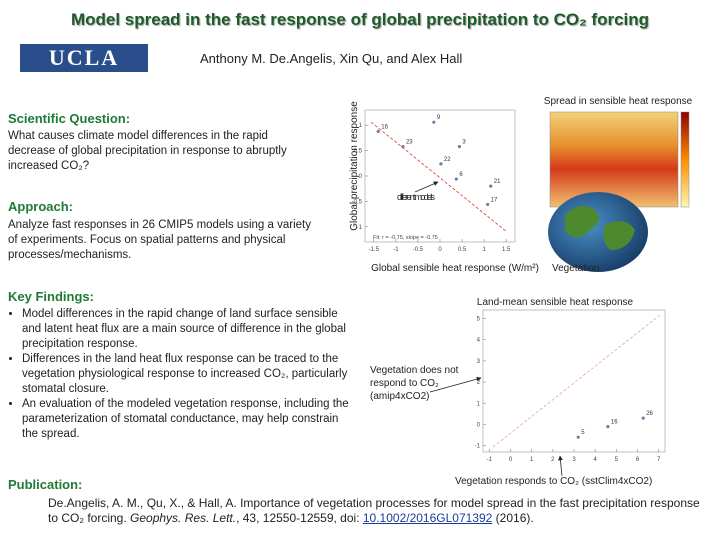 The width and height of the screenshot is (720, 540). I want to click on x-tick-label: 4, so click(595, 460).